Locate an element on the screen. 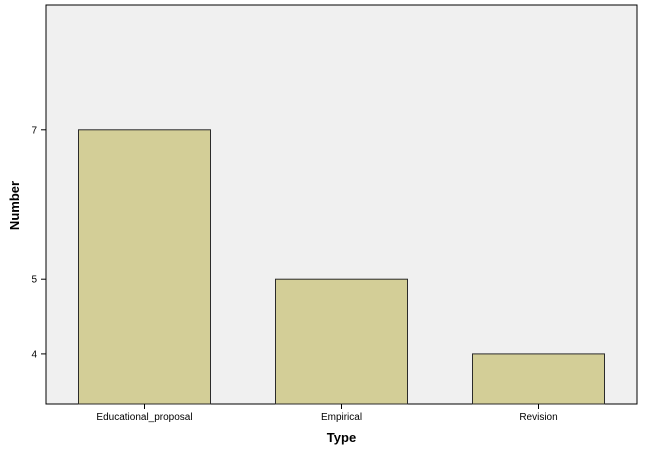  y-axis-title: Number is located at coordinates (14, 205).